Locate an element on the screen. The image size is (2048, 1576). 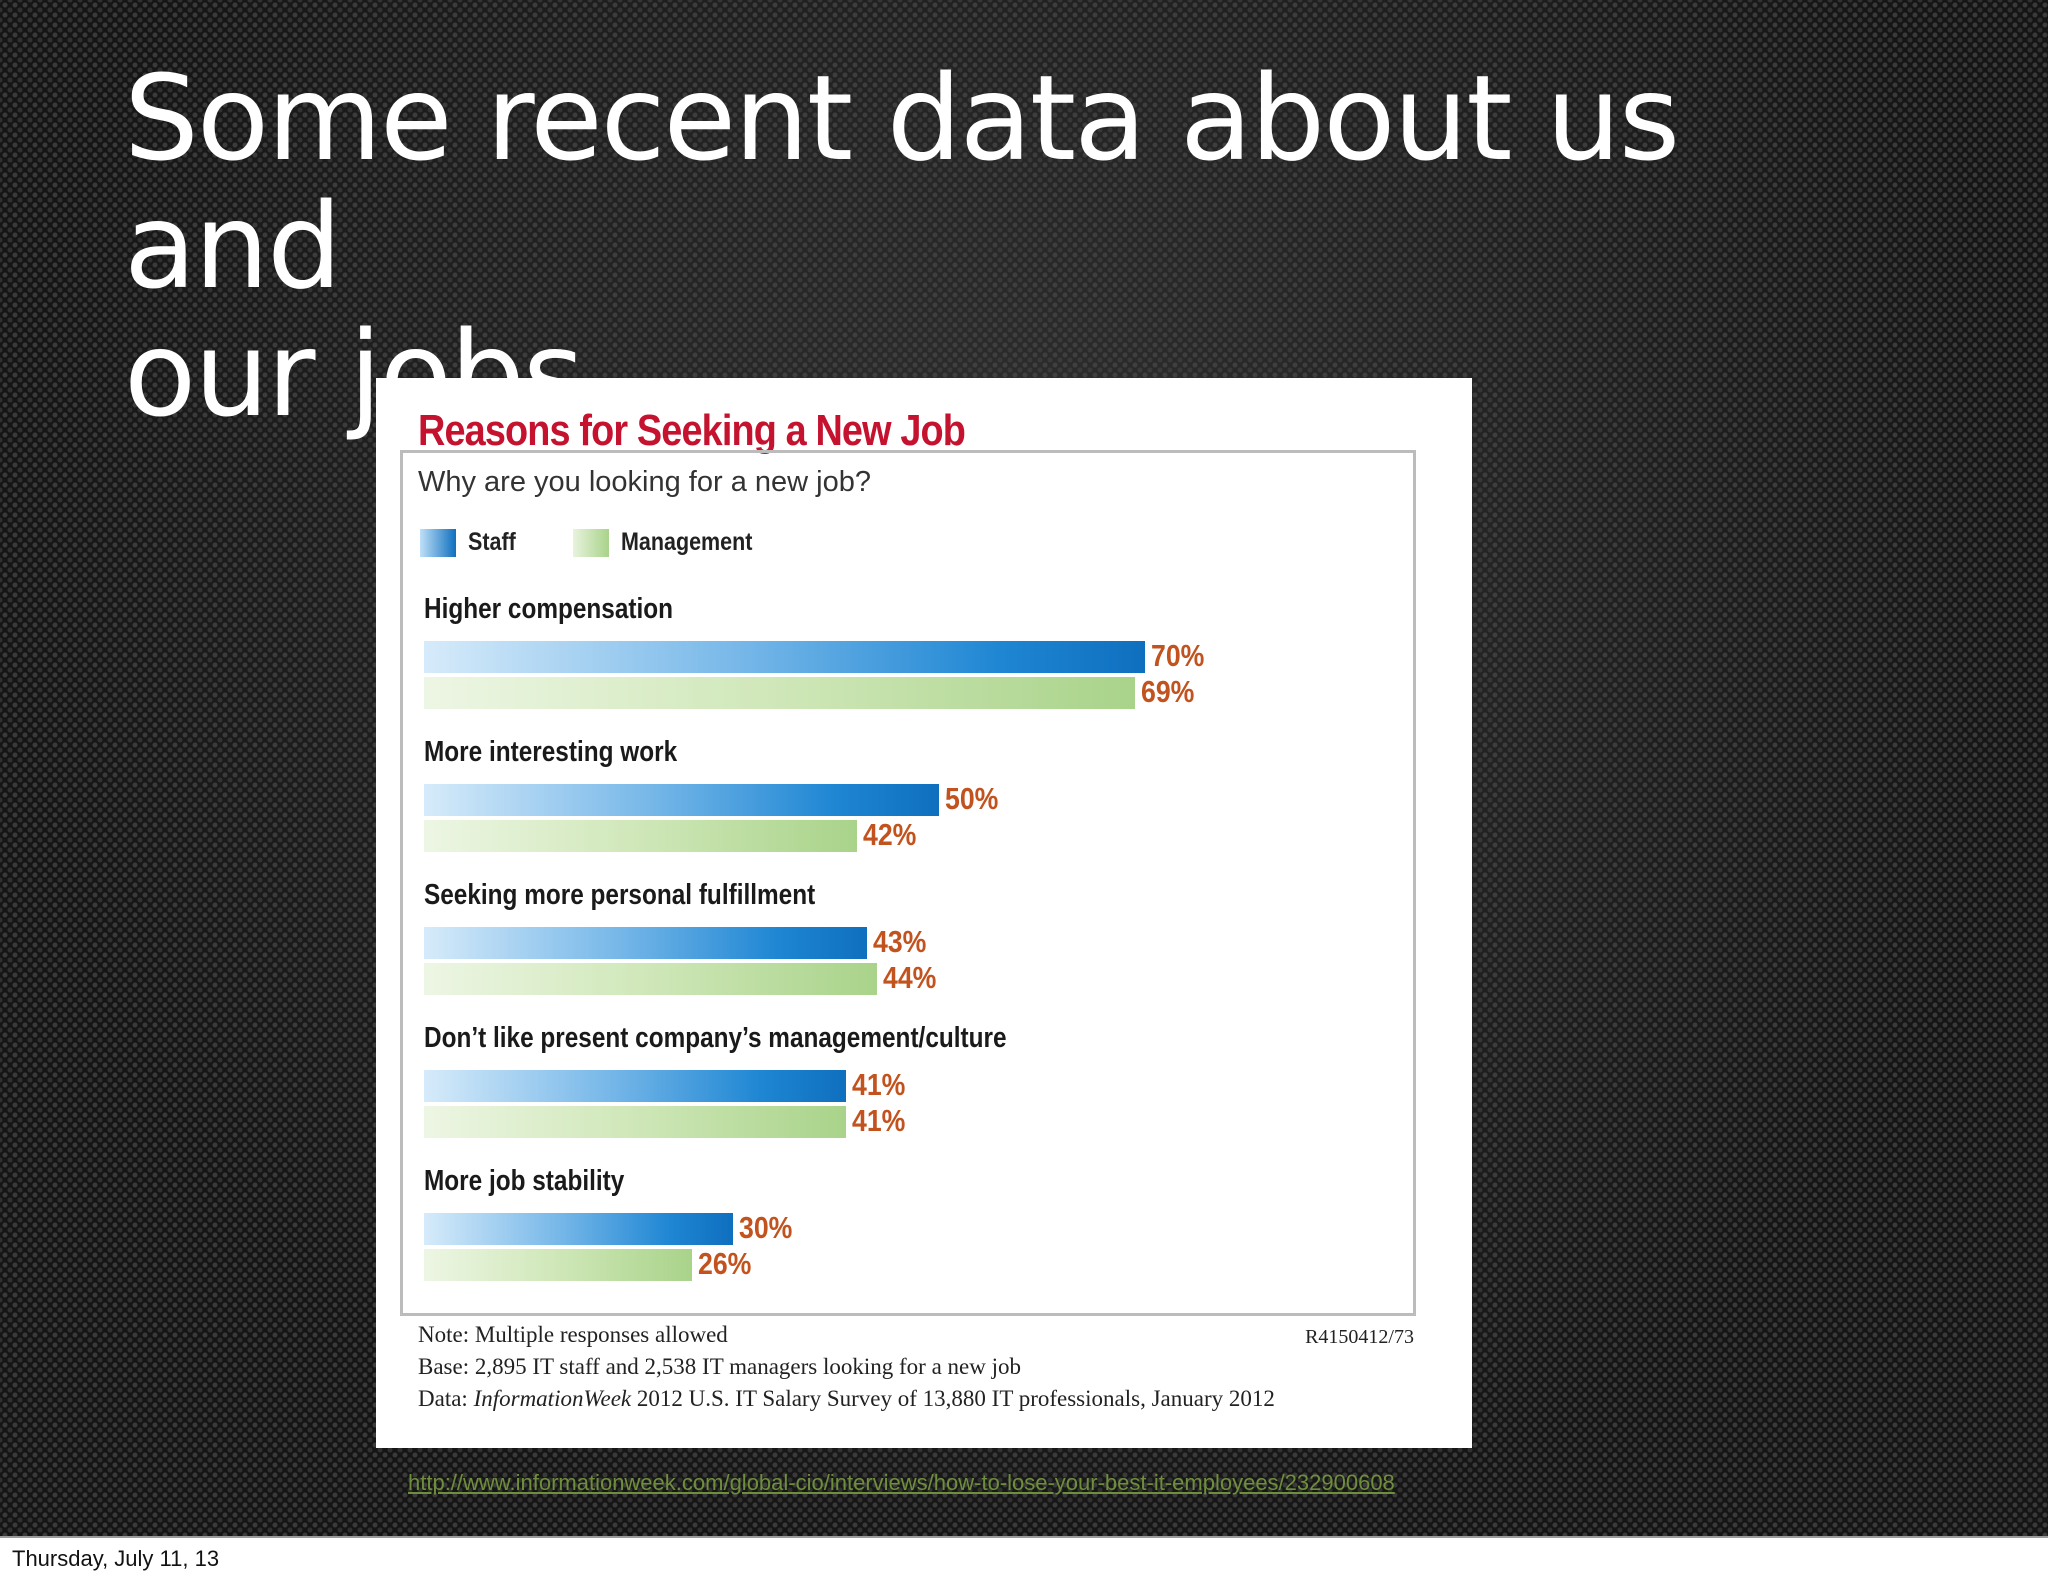
legend-label-staff: Staff is located at coordinates (492, 542).